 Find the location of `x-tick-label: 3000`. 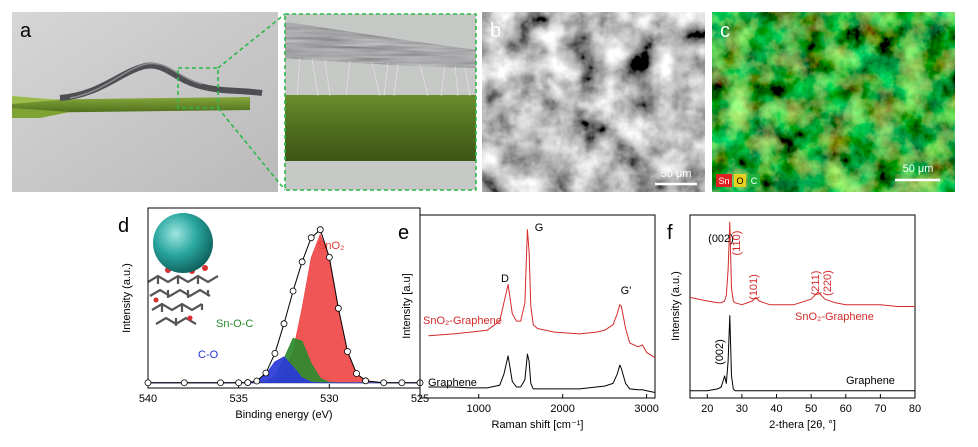

x-tick-label: 3000 is located at coordinates (646, 409).